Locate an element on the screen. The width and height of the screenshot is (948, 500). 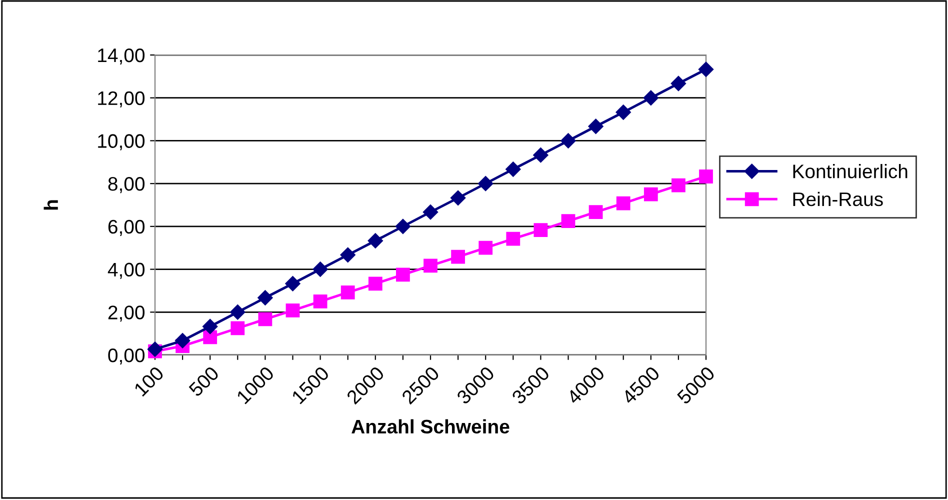
legend-label: Rein-Raus is located at coordinates (838, 199).